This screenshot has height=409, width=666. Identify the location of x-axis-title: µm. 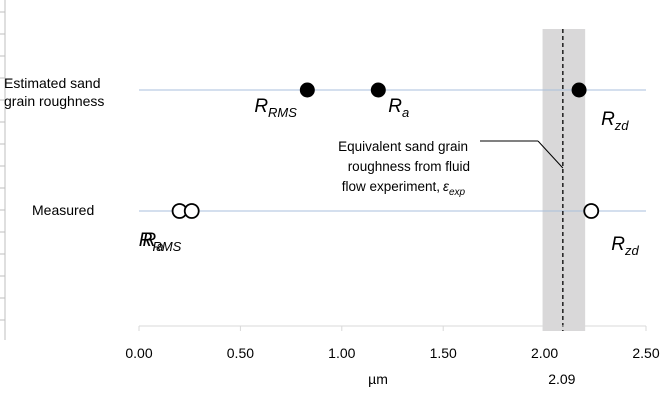
(378, 379).